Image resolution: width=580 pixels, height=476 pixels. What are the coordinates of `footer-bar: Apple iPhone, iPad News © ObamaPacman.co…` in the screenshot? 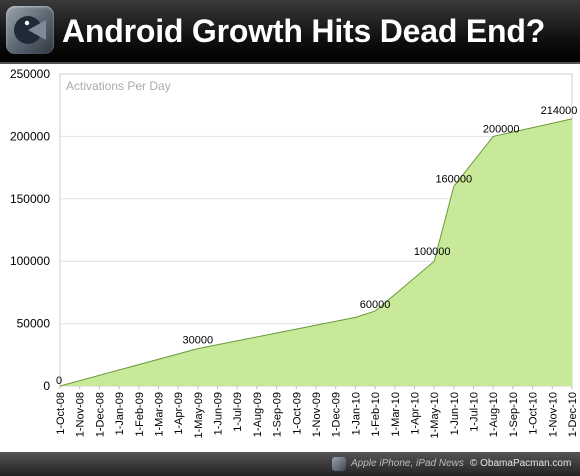 It's located at (290, 464).